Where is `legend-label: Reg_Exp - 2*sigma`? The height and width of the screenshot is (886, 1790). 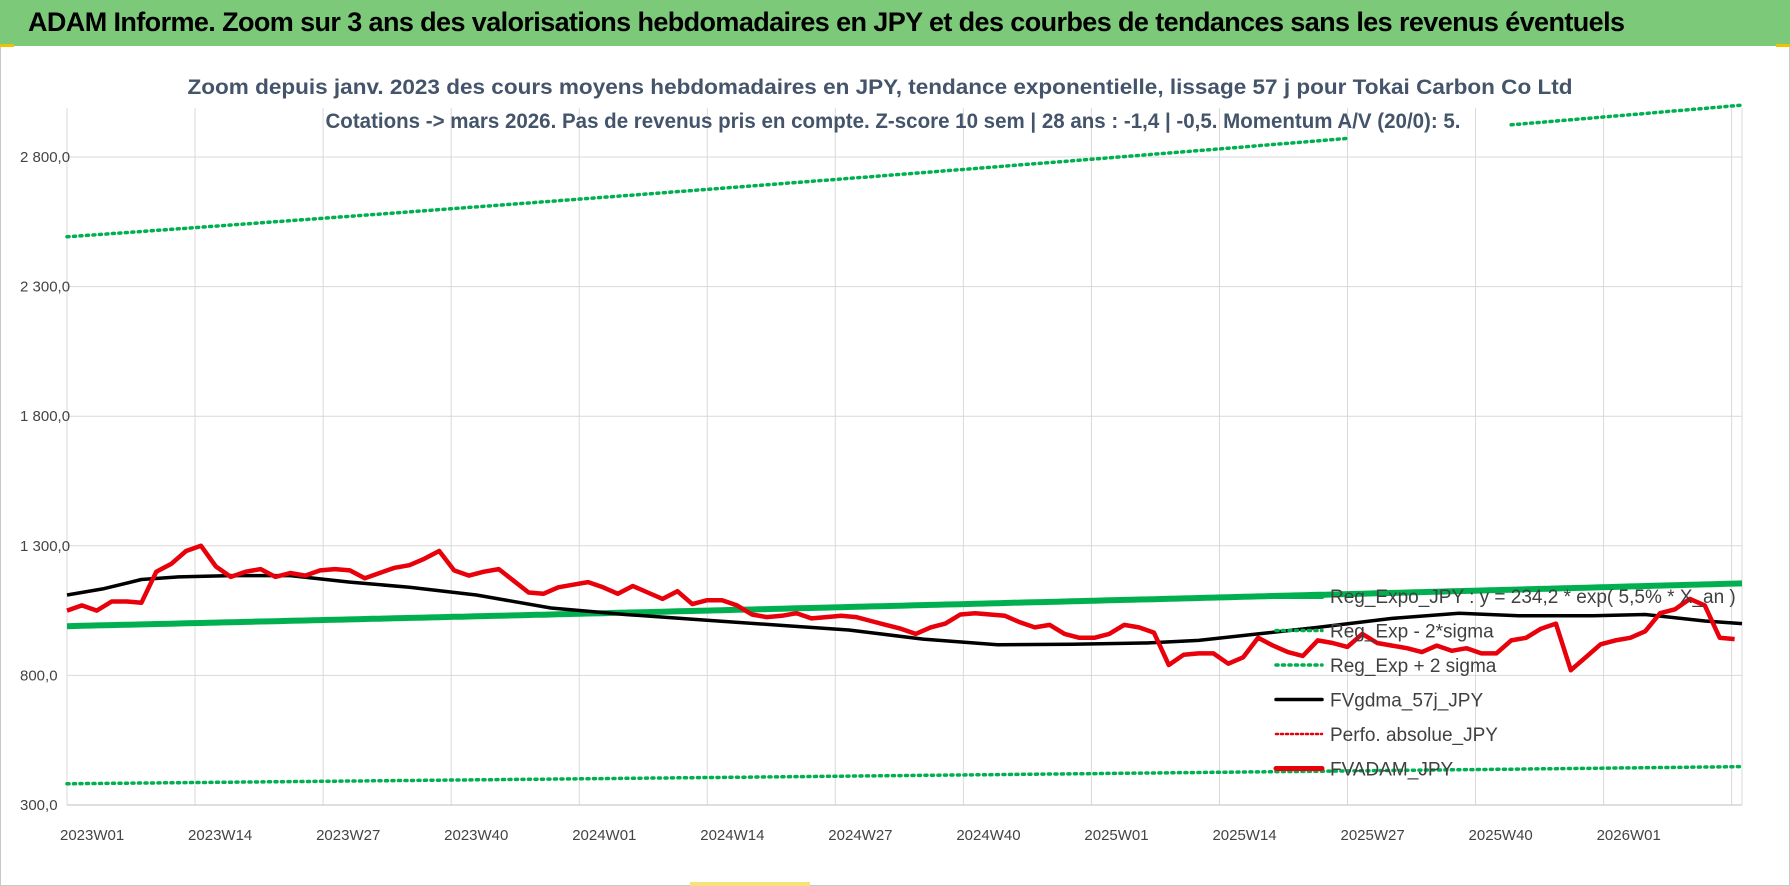
legend-label: Reg_Exp - 2*sigma is located at coordinates (1412, 632).